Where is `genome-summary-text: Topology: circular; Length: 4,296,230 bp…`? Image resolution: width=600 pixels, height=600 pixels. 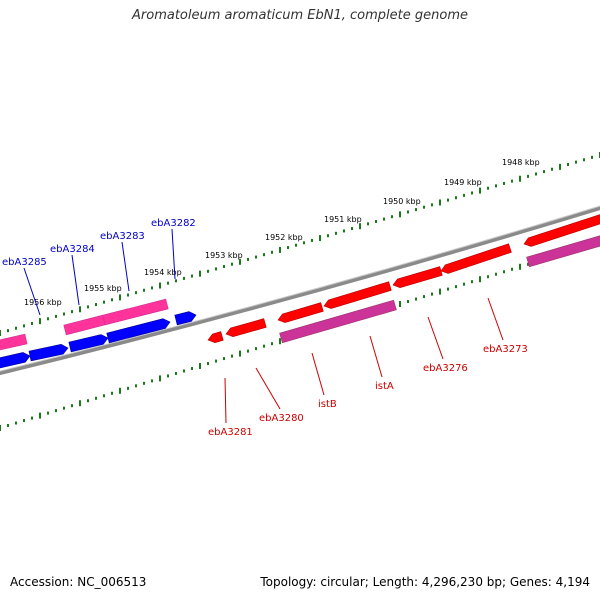 genome-summary-text: Topology: circular; Length: 4,296,230 bp… is located at coordinates (425, 582).